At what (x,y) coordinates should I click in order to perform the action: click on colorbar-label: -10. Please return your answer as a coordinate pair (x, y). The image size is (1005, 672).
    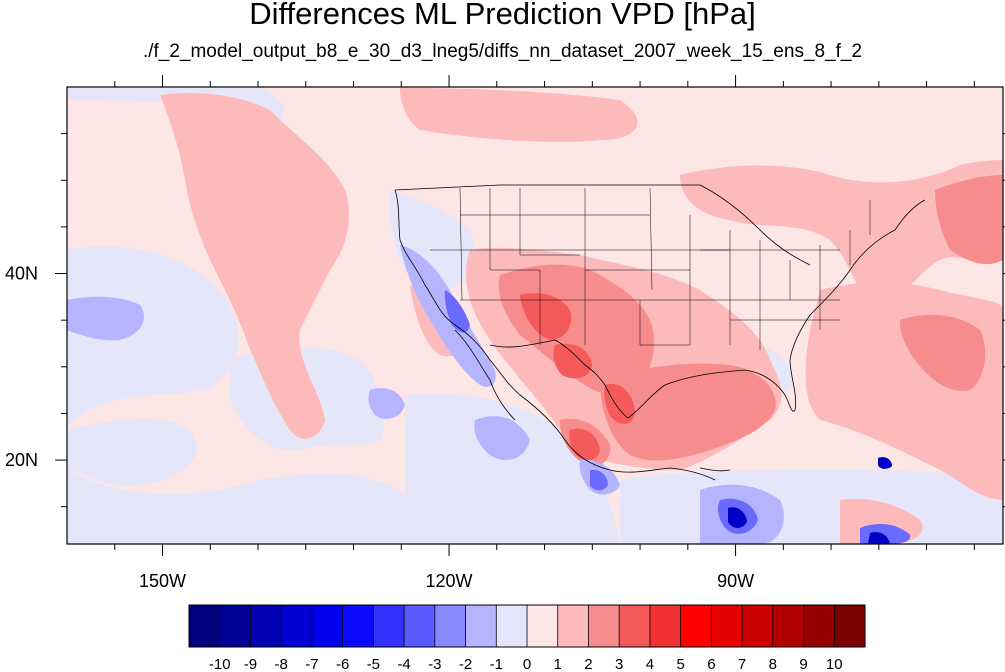
    Looking at the image, I should click on (220, 664).